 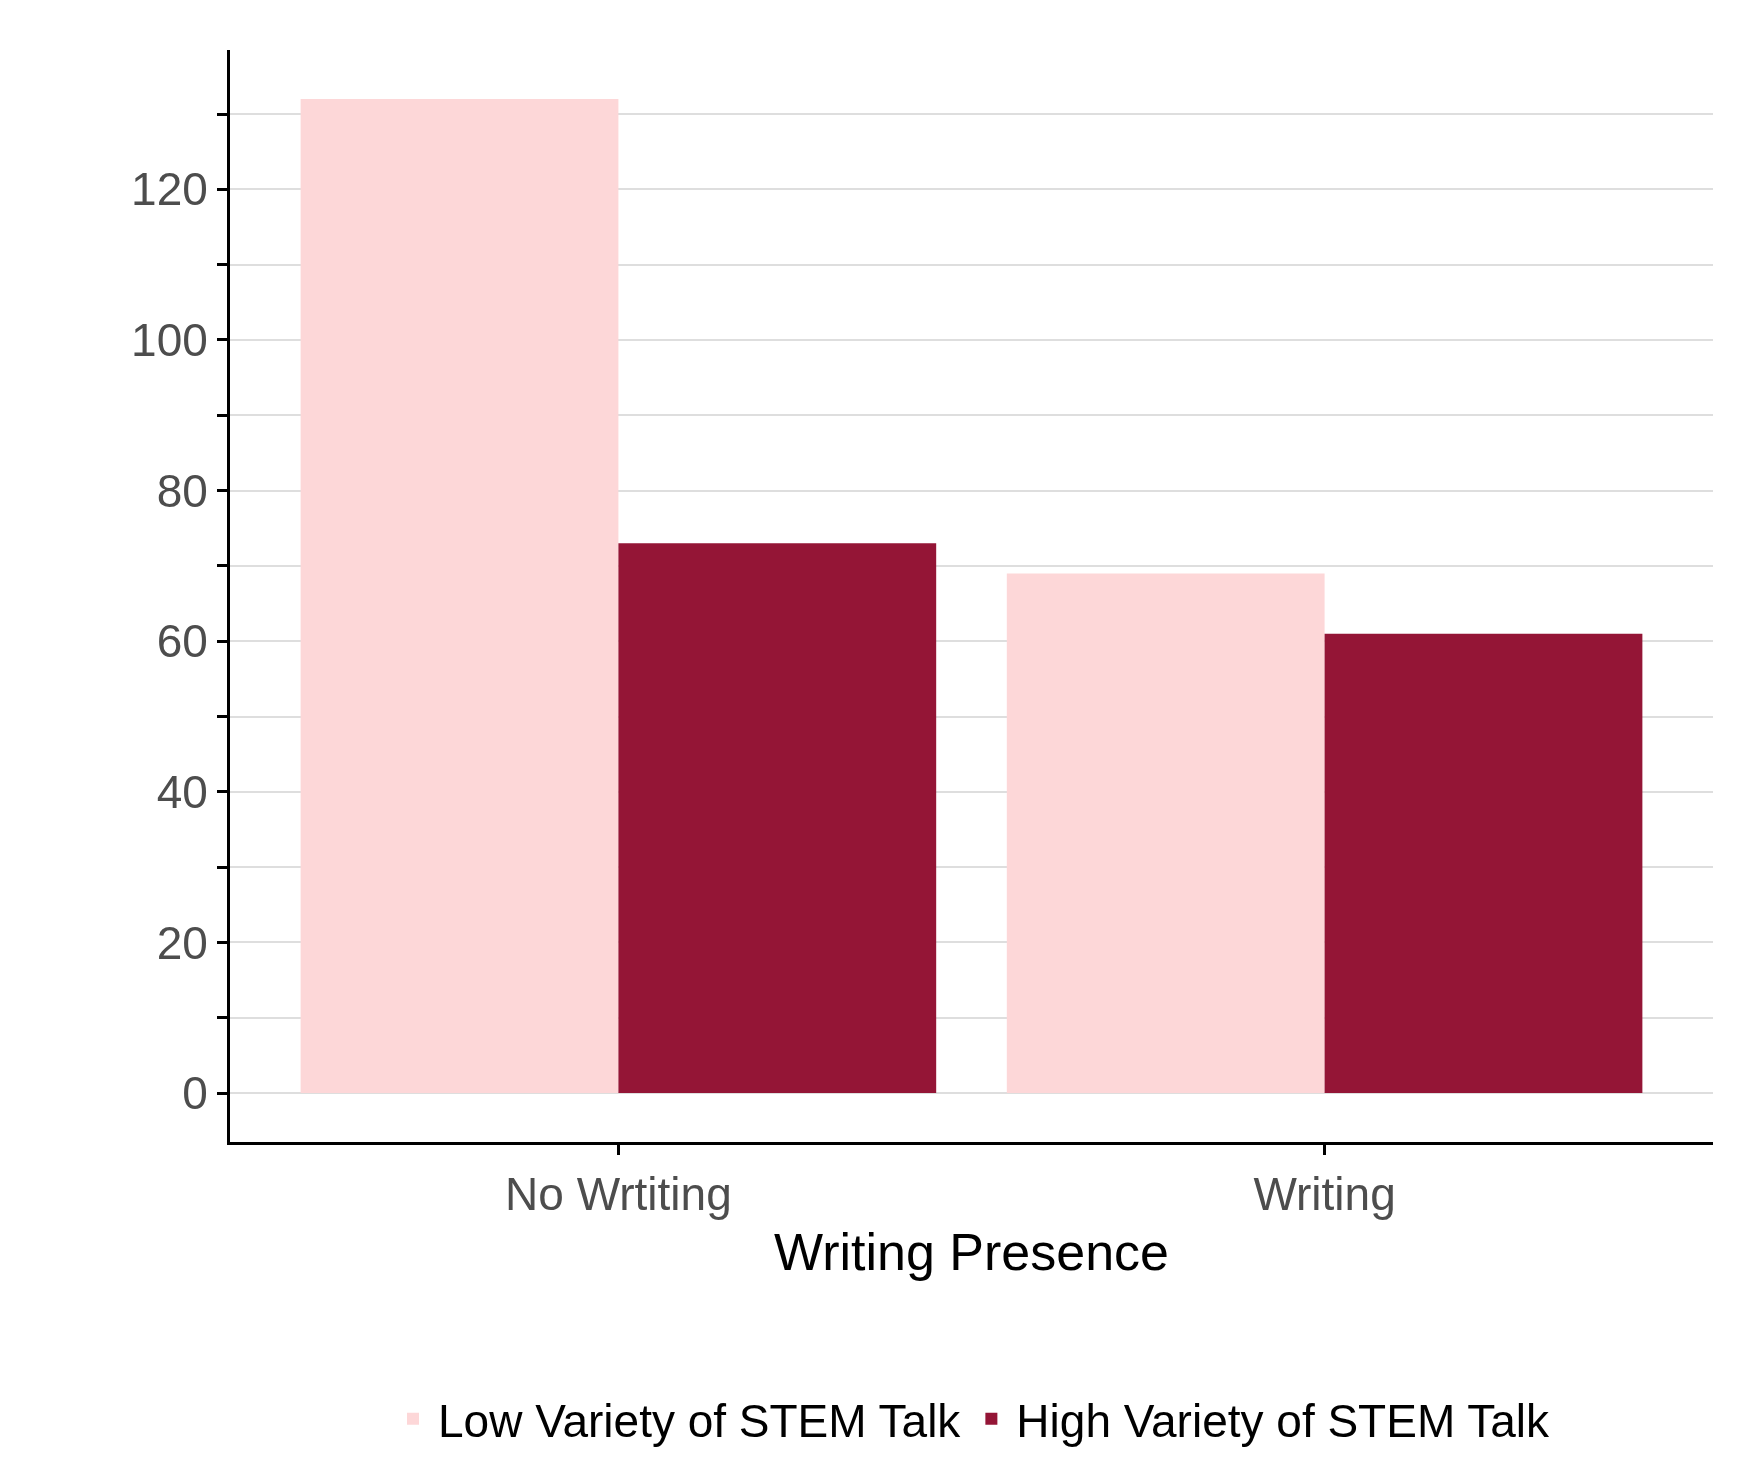 What do you see at coordinates (1283, 1420) in the screenshot?
I see `legend-label: High Variety of STEM Talk` at bounding box center [1283, 1420].